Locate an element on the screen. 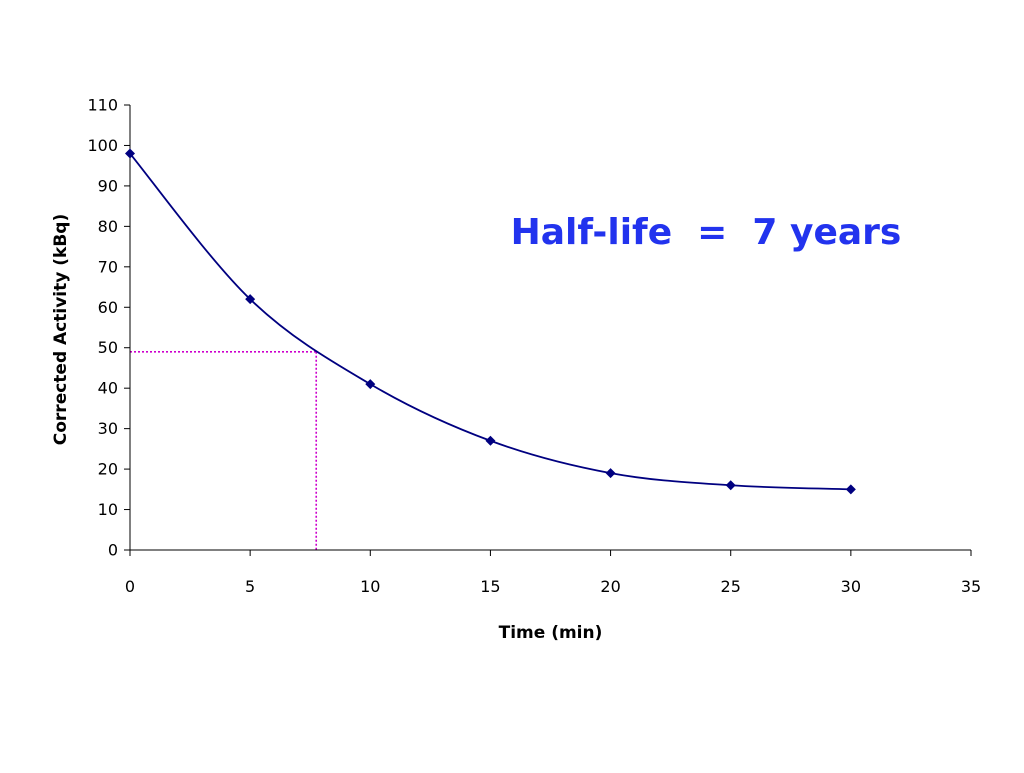 This screenshot has height=773, width=1024. y-tick-label: 70 is located at coordinates (108, 266).